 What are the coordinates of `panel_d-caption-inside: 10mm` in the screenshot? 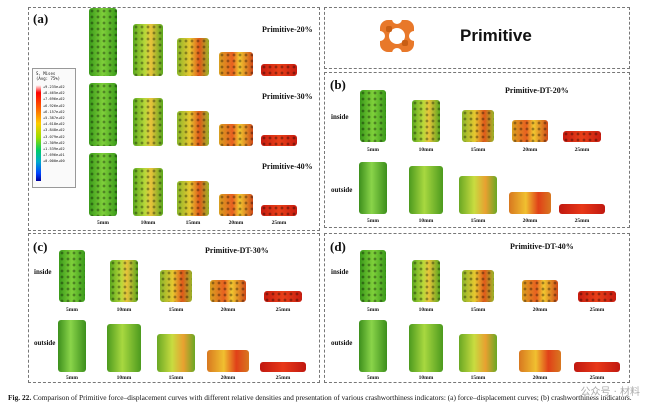 It's located at (426, 310).